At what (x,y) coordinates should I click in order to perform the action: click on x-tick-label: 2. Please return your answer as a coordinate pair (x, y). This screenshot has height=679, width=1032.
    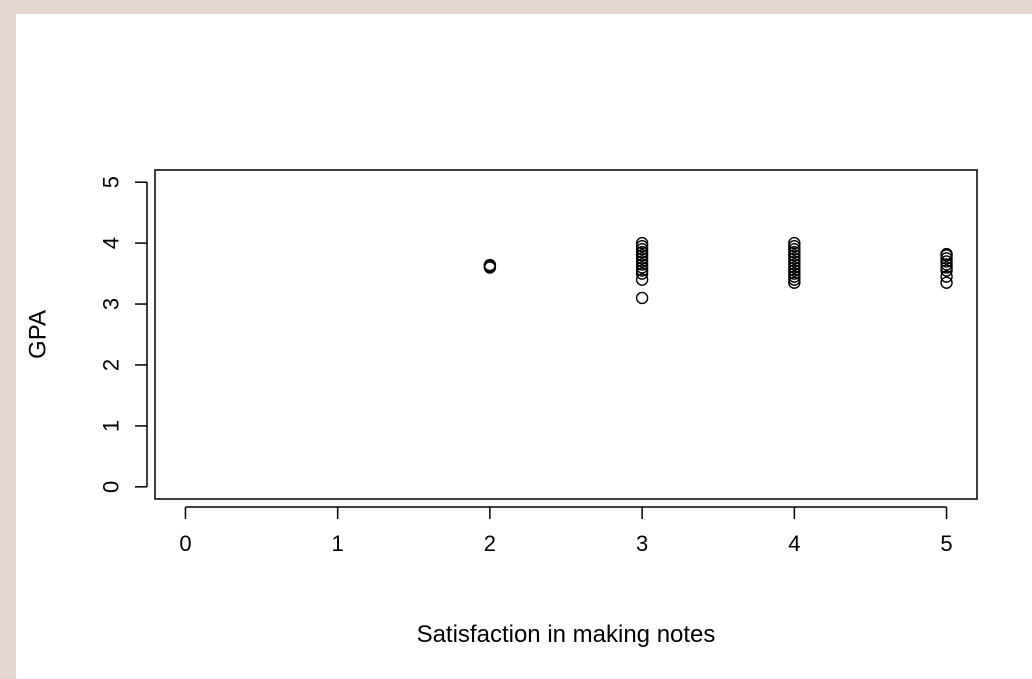
    Looking at the image, I should click on (490, 543).